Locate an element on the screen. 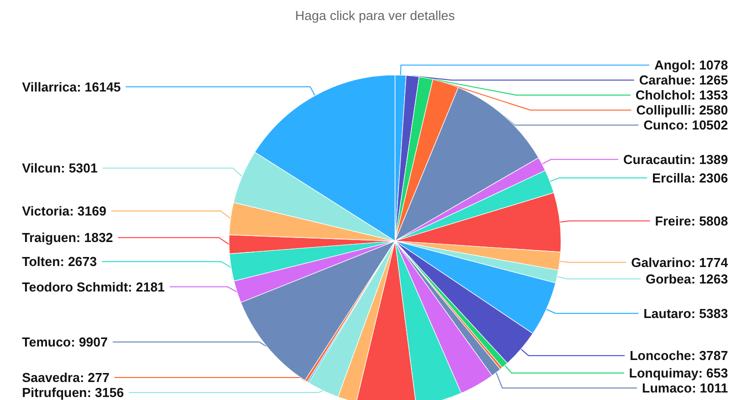  data-label: : 5383 is located at coordinates (709, 313).